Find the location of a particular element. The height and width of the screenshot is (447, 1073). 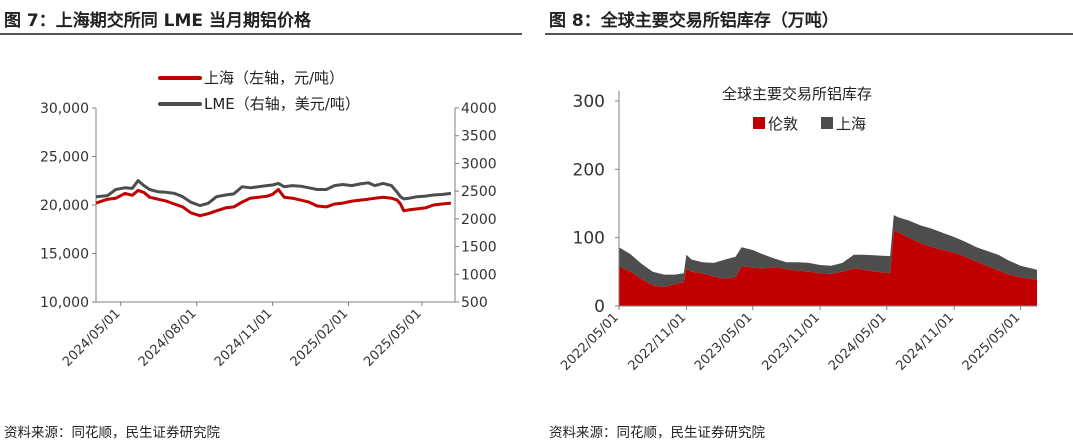

figure-8-title-rule is located at coordinates (809, 34).